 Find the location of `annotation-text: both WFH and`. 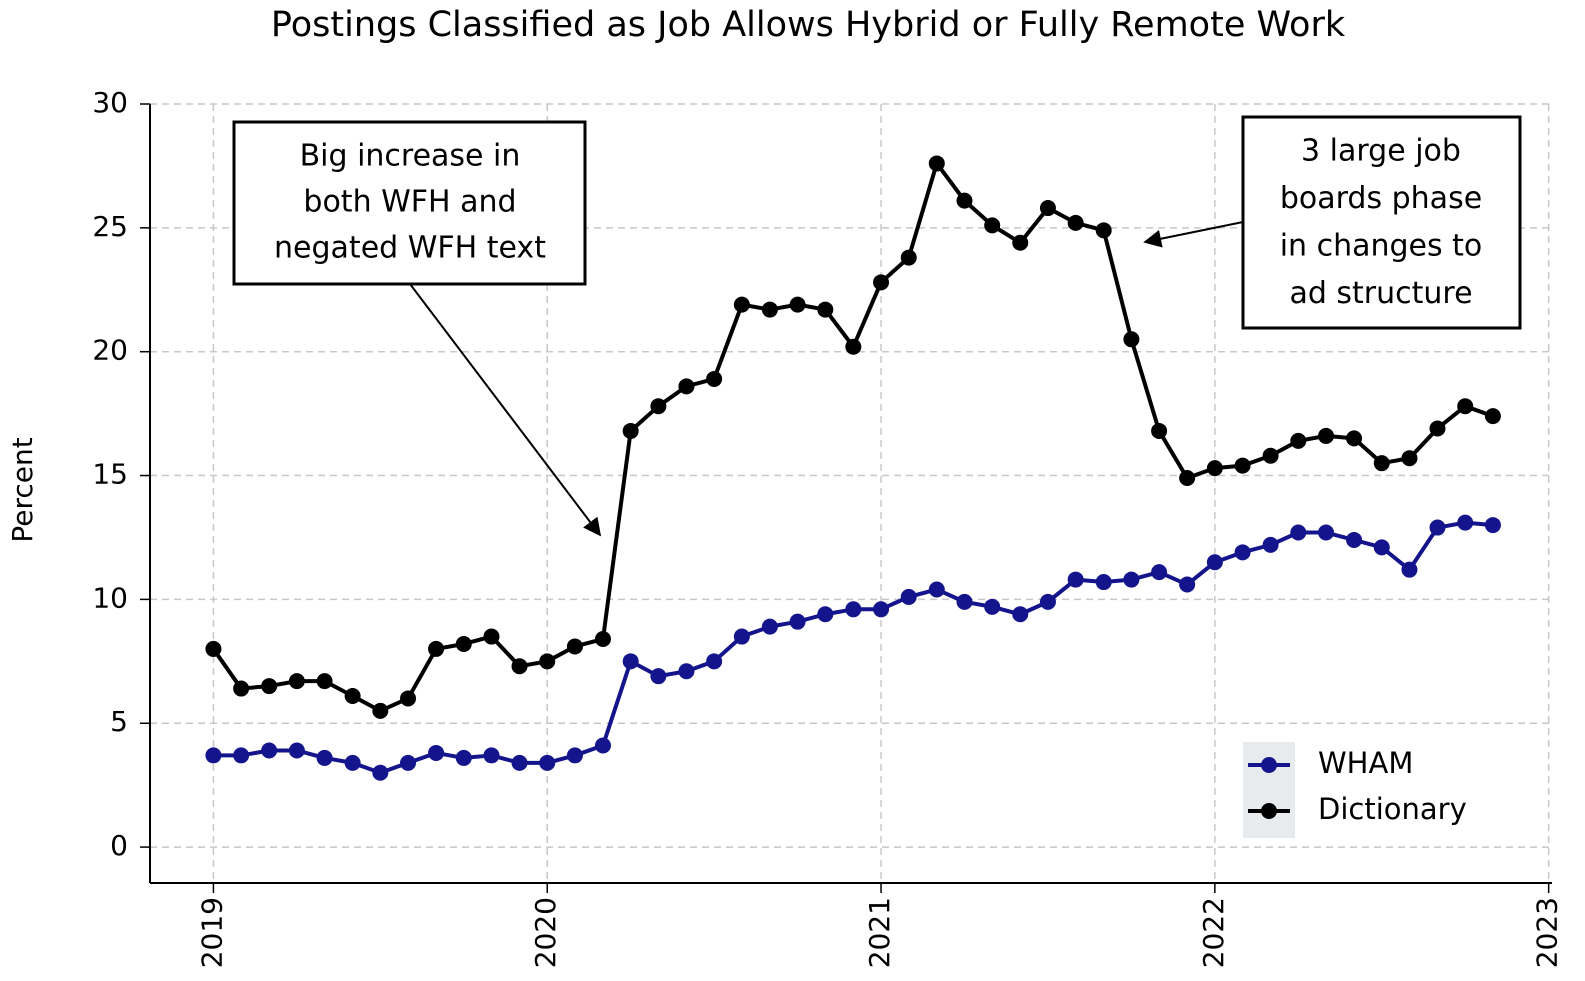

annotation-text: both WFH and is located at coordinates (409, 202).